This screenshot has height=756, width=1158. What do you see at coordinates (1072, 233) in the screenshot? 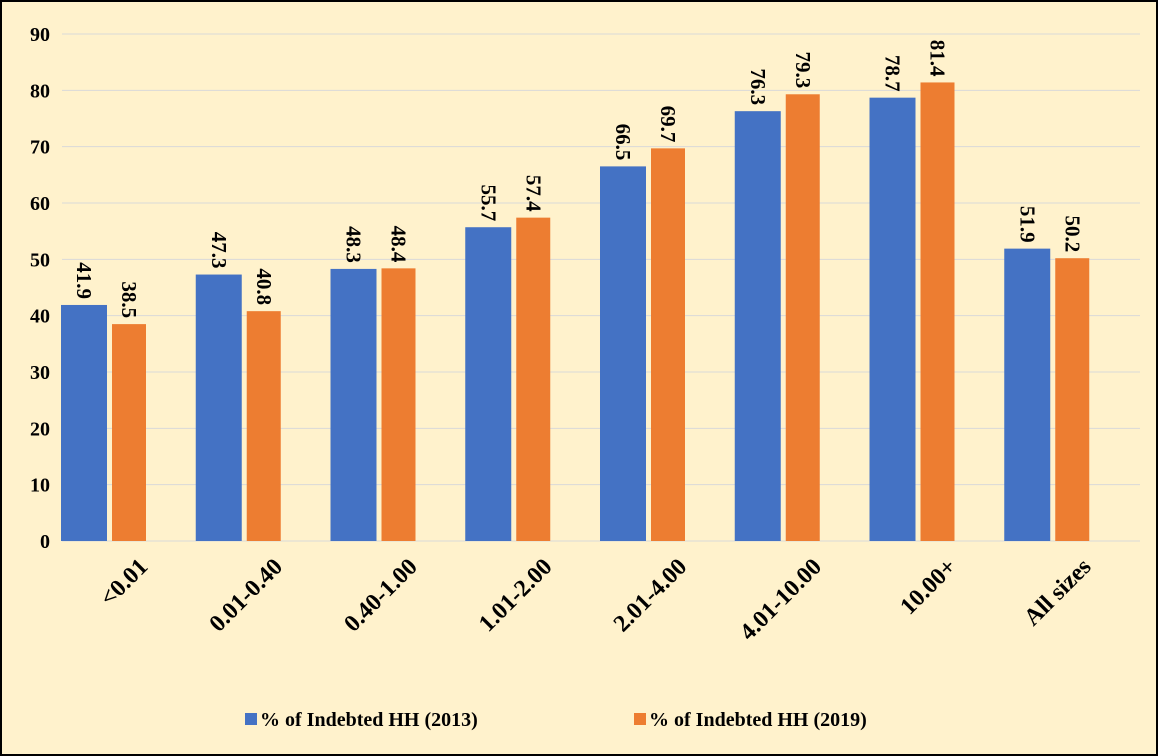
I see `data-label: 50.2` at bounding box center [1072, 233].